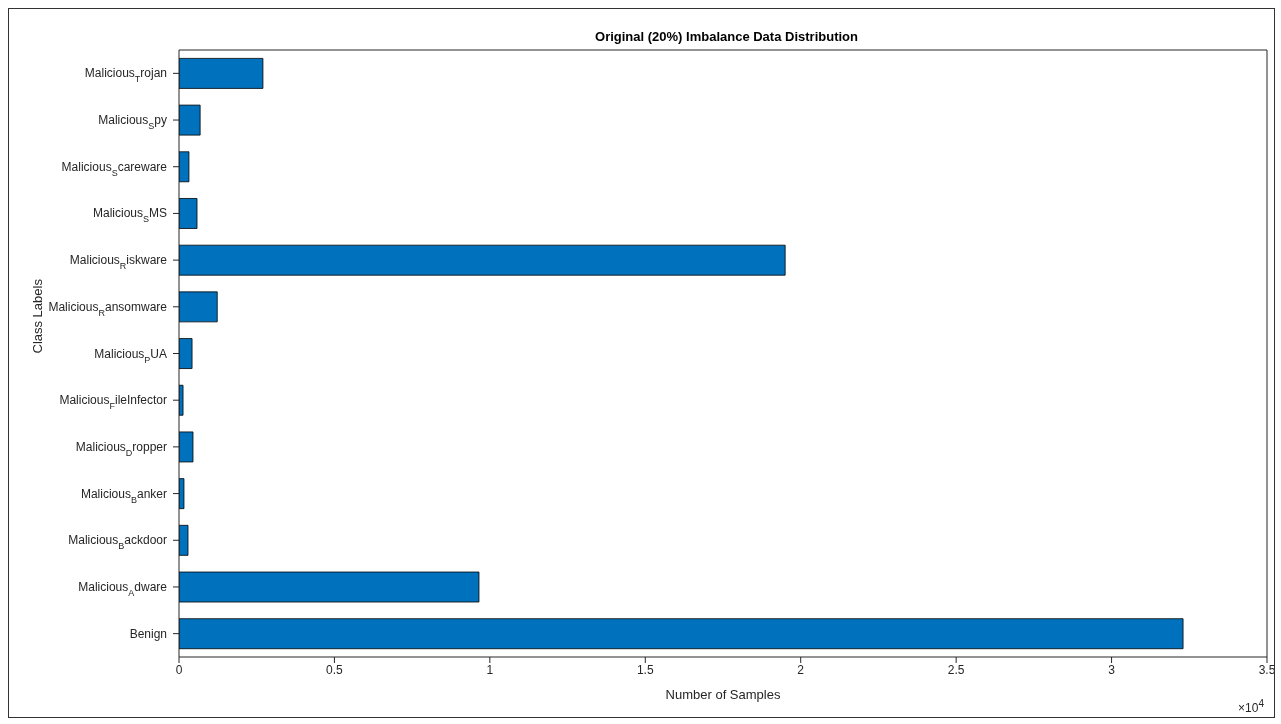  Describe the element at coordinates (114, 168) in the screenshot. I see `y-tick-label: Malicious$_{S}$careware` at that location.